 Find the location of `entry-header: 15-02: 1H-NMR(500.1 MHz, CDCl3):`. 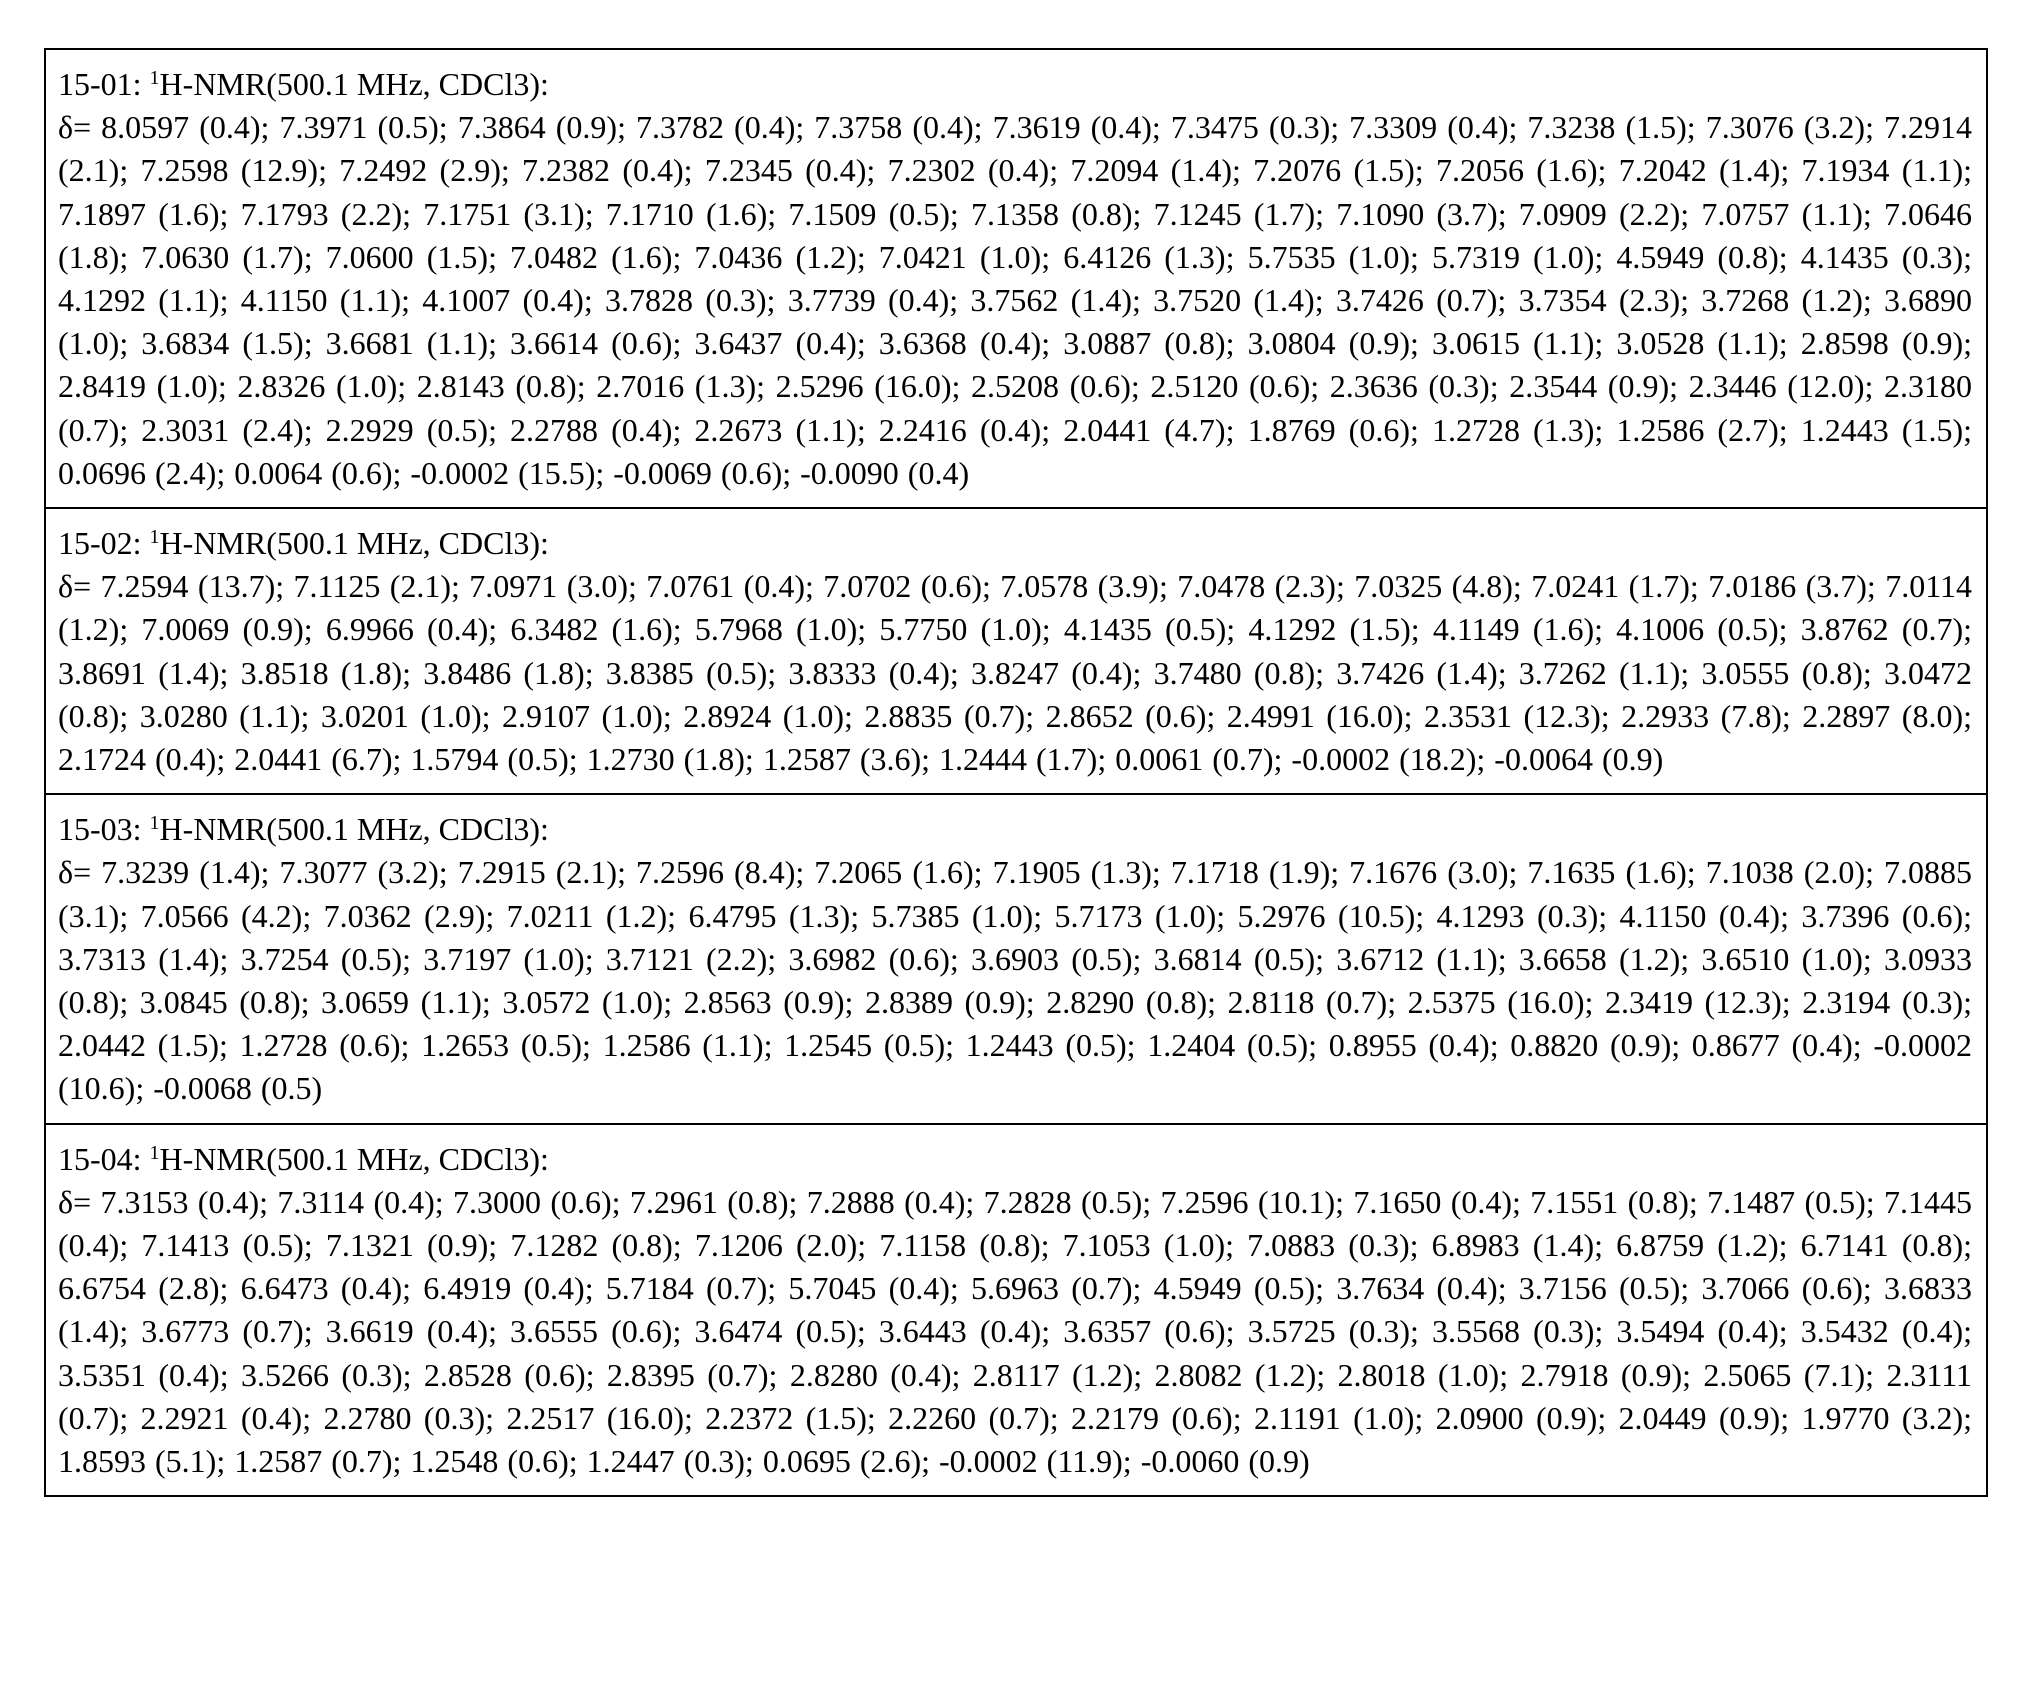

entry-header: 15-02: 1H-NMR(500.1 MHz, CDCl3): is located at coordinates (303, 543).